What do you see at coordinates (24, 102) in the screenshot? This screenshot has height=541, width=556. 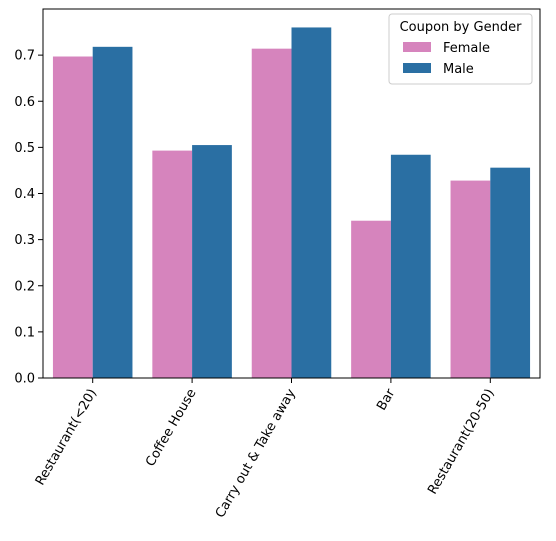 I see `y-tick-label: 0.6` at bounding box center [24, 102].